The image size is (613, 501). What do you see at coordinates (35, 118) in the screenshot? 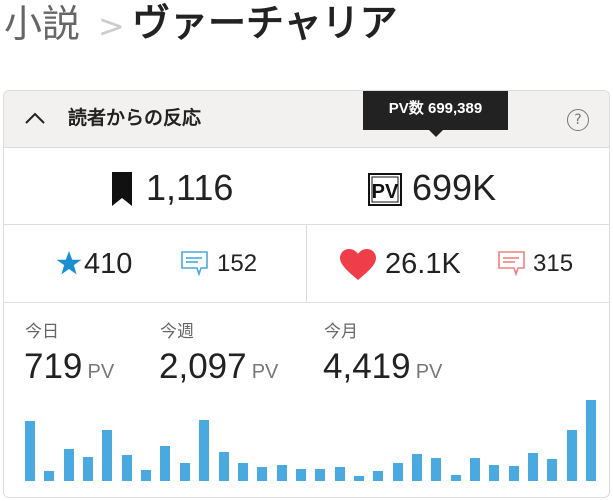
I see `chevron-up-icon` at bounding box center [35, 118].